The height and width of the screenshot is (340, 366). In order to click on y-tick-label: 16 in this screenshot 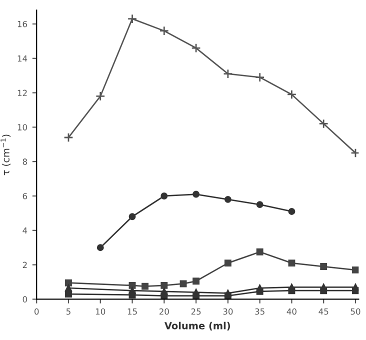, I will do `click(23, 24)`.